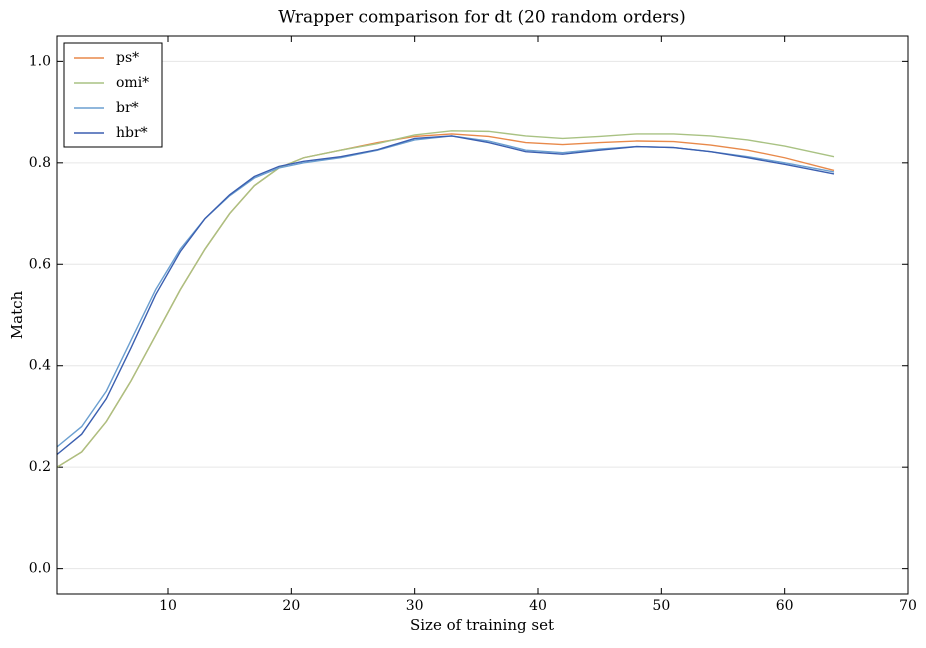  What do you see at coordinates (661, 606) in the screenshot?
I see `x-tick-label: 50` at bounding box center [661, 606].